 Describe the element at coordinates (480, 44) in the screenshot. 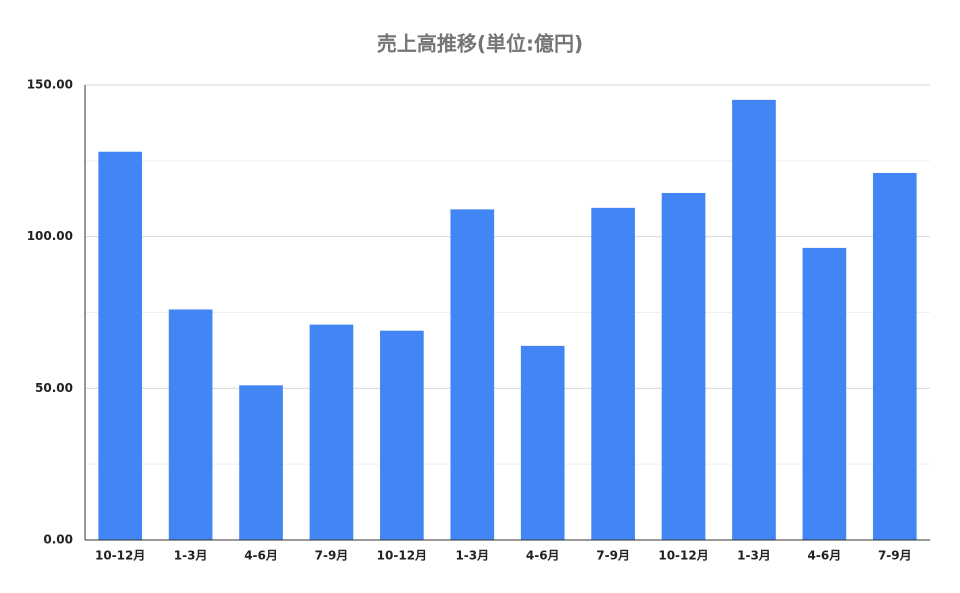

I see `chart-title: 売上高推移(単位:億円)` at that location.